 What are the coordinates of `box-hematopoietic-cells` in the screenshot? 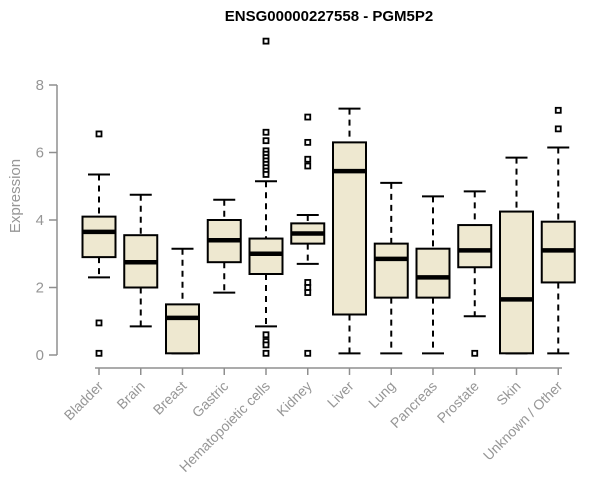 It's located at (266, 256).